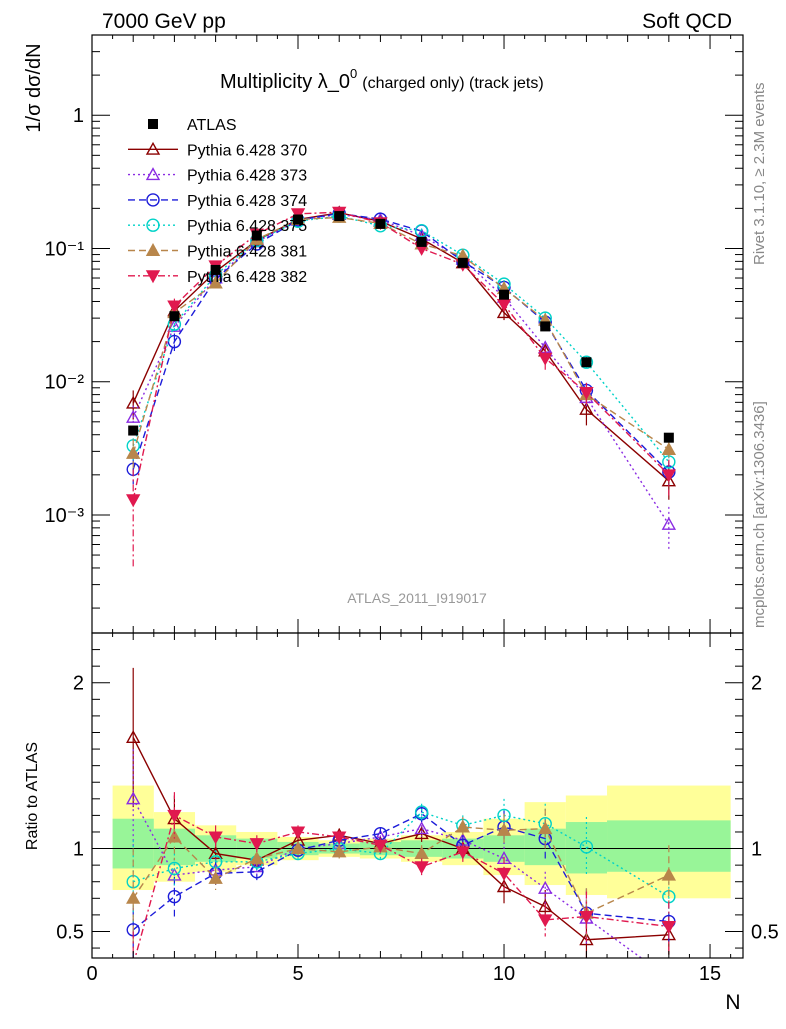 The width and height of the screenshot is (786, 1029). Describe the element at coordinates (91, 974) in the screenshot. I see `x-tick-label: 0` at that location.